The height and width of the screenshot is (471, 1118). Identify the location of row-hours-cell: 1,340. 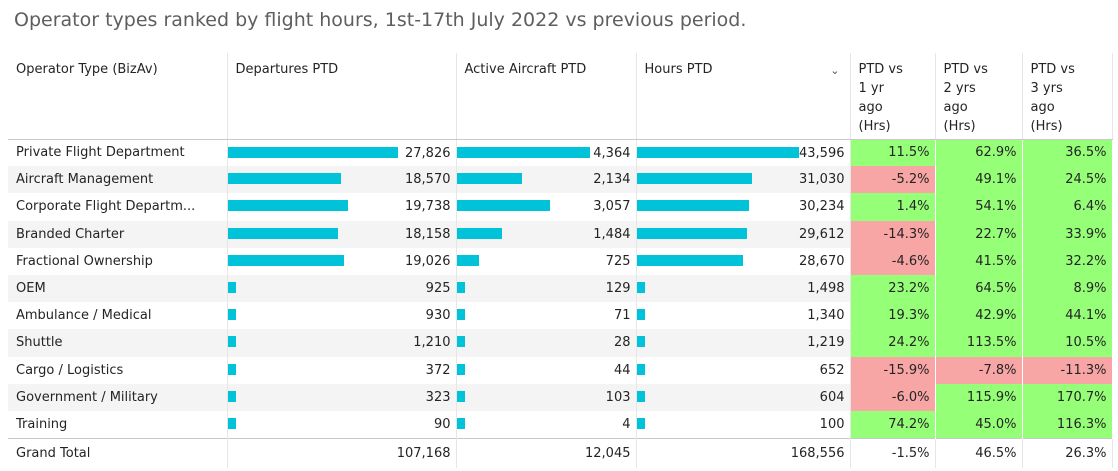
(743, 316).